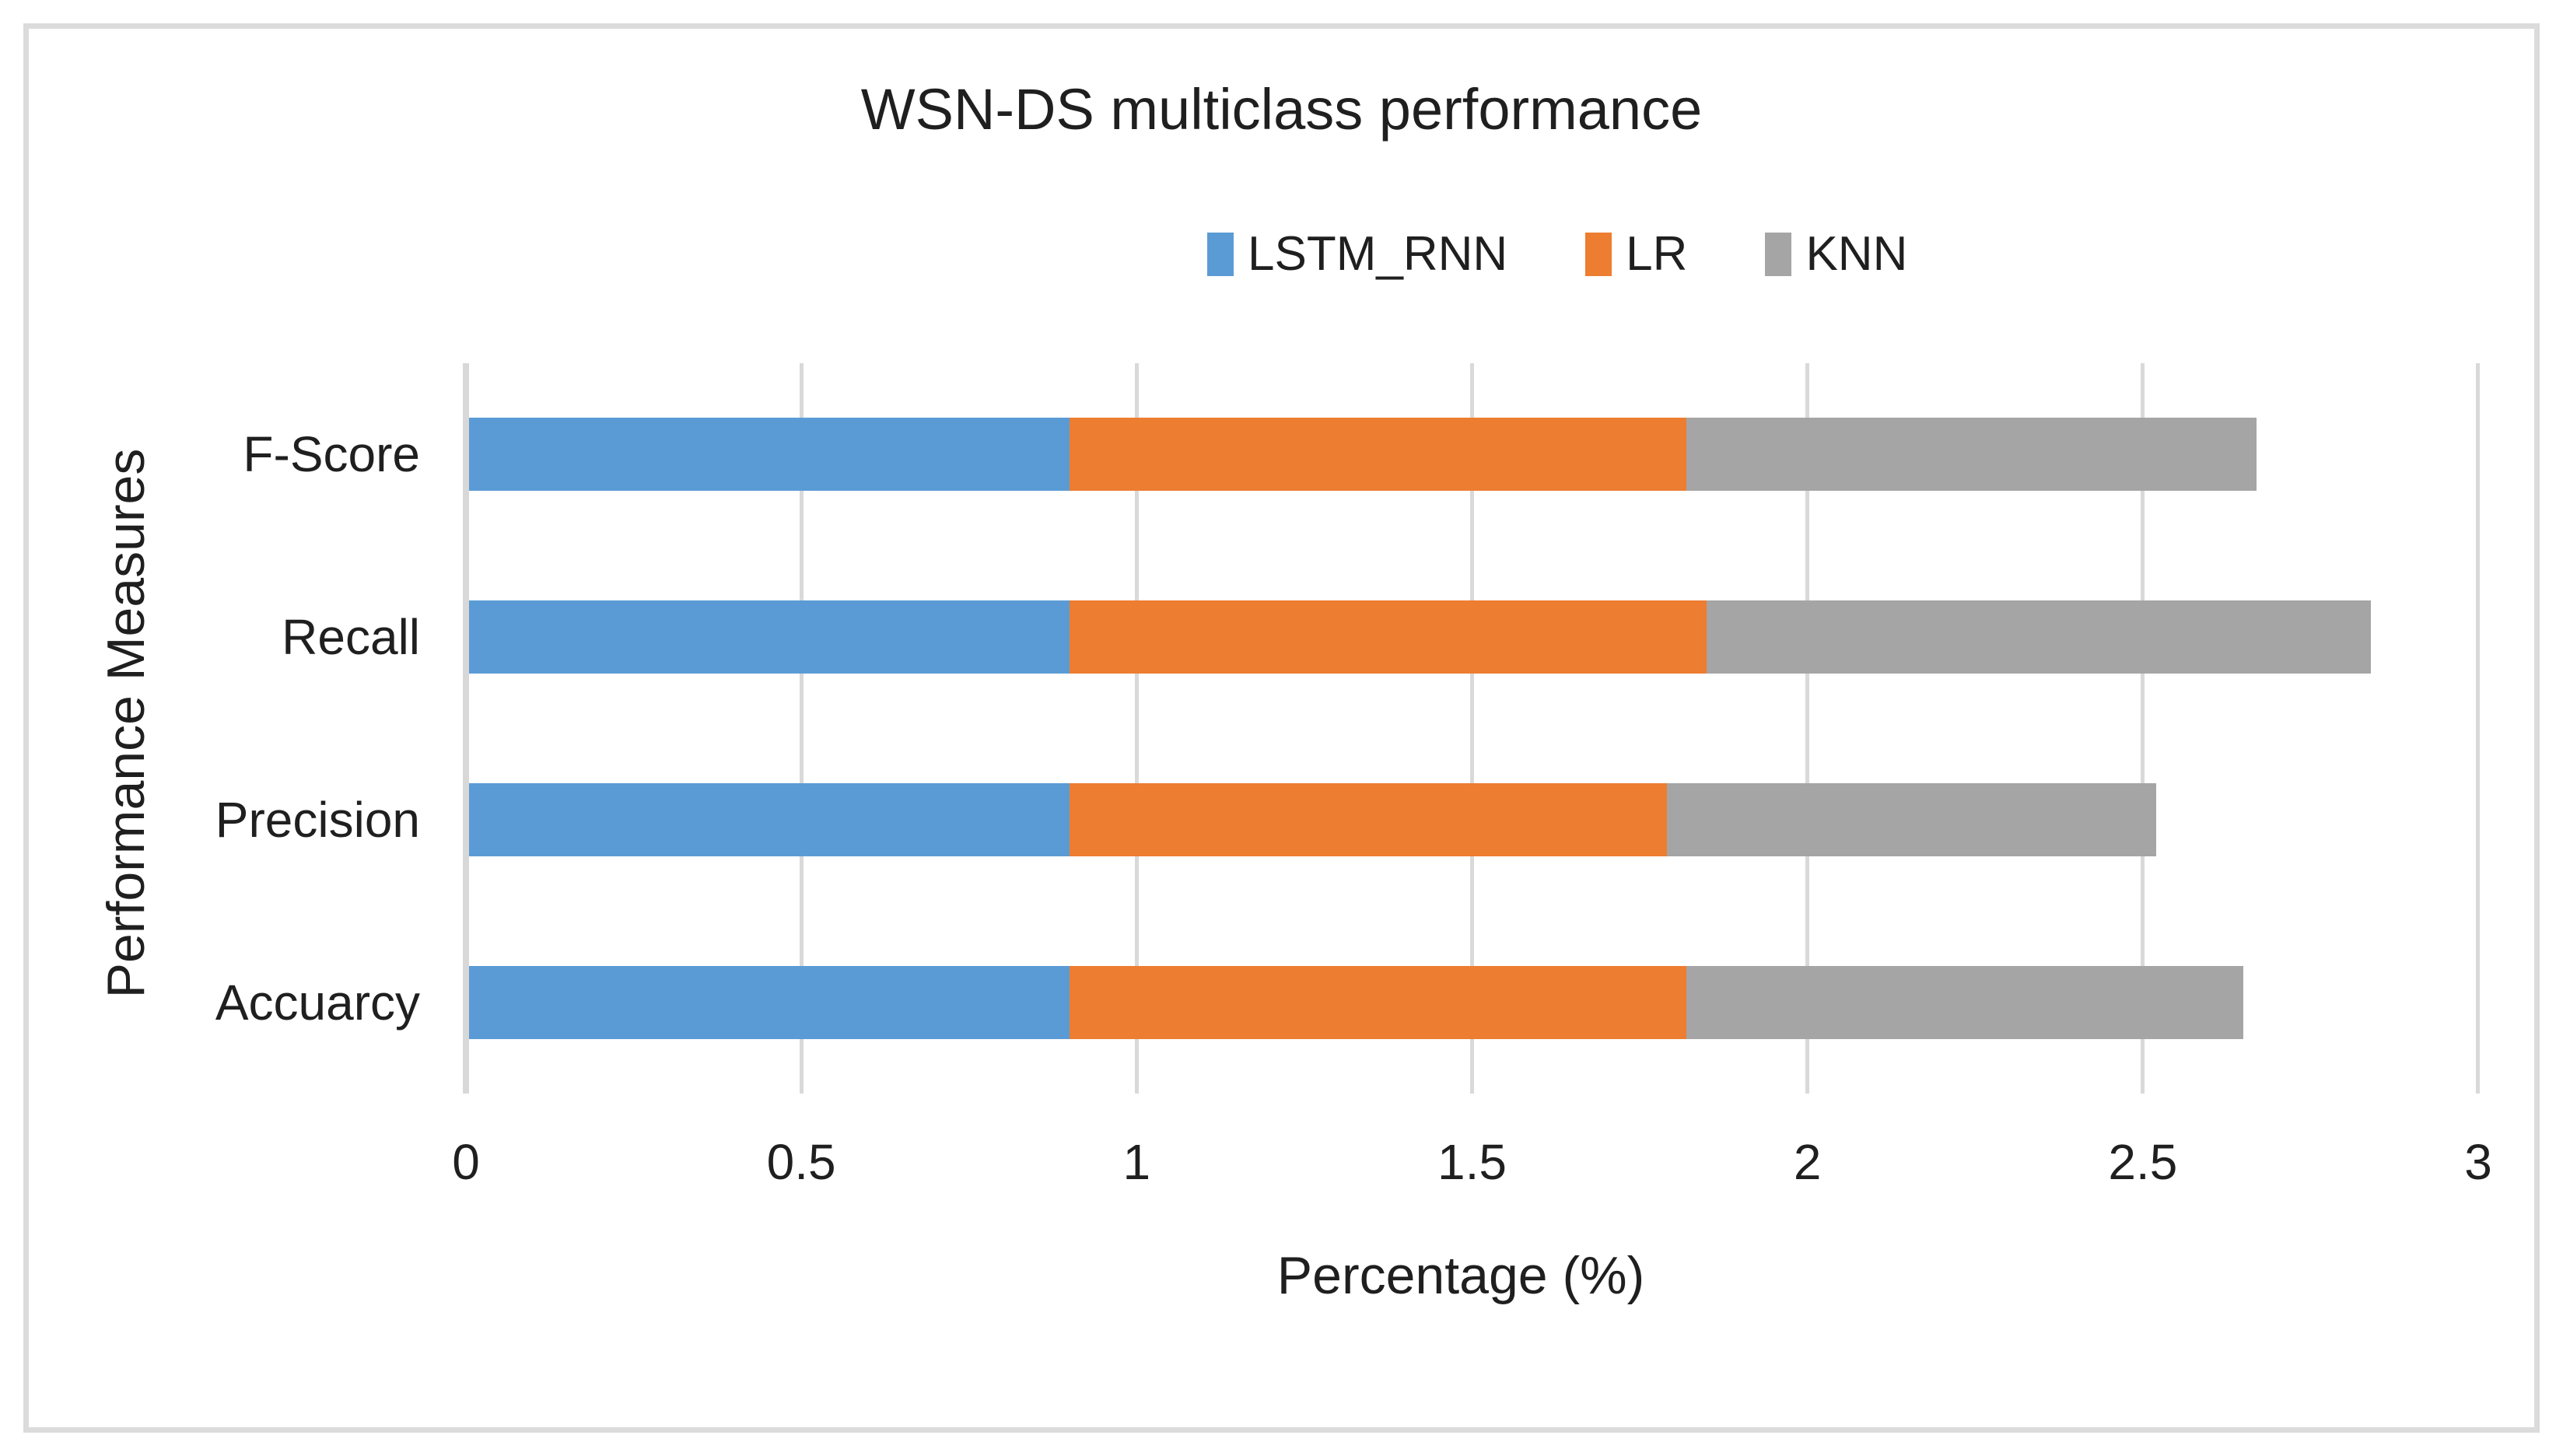 The image size is (2563, 1456). Describe the element at coordinates (2478, 1162) in the screenshot. I see `x-tick-label-3: 3` at that location.